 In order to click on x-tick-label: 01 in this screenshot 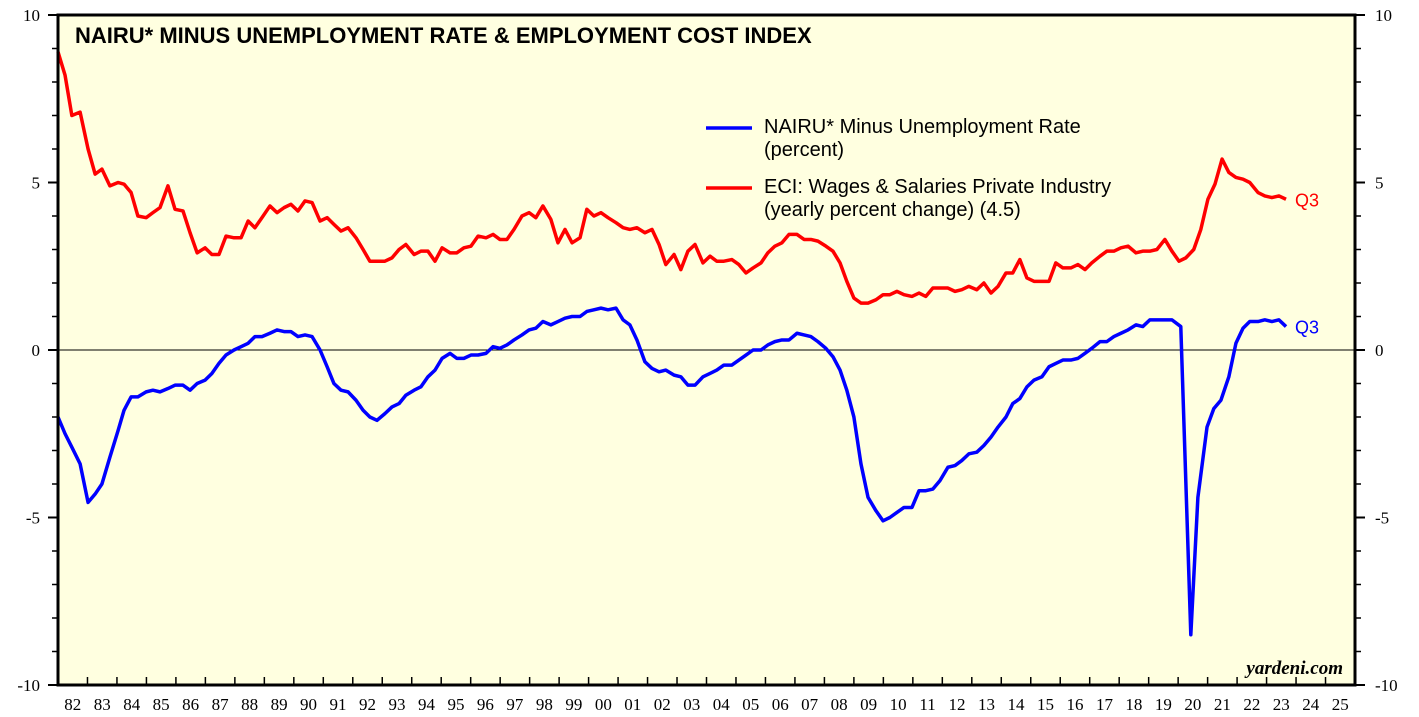, I will do `click(632, 704)`.